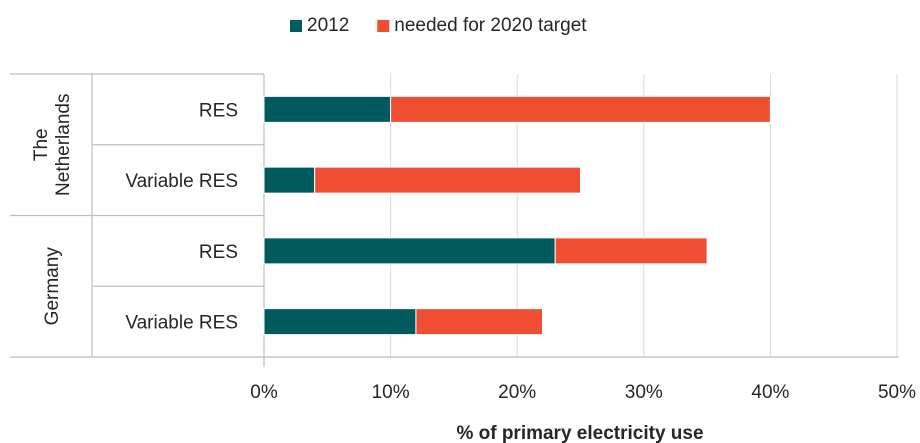 Image resolution: width=920 pixels, height=443 pixels. Describe the element at coordinates (52, 286) in the screenshot. I see `group-label: Germany` at that location.